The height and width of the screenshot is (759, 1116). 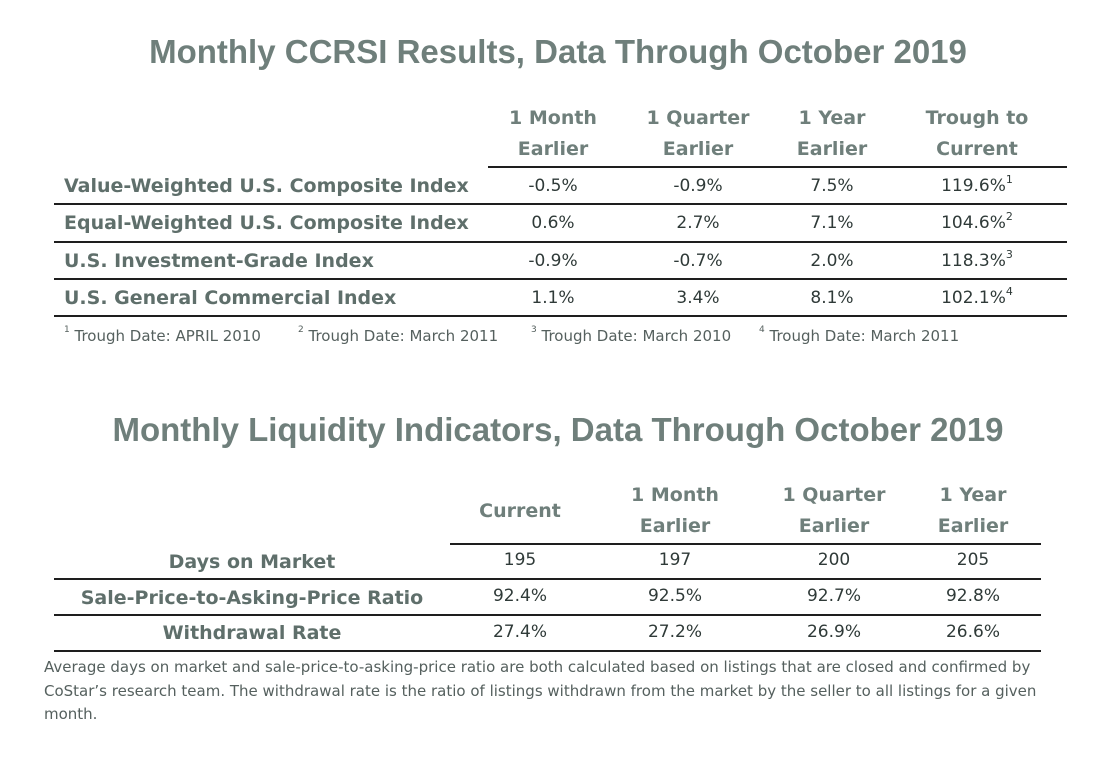 I want to click on trough-value: 118.3%, so click(x=973, y=261).